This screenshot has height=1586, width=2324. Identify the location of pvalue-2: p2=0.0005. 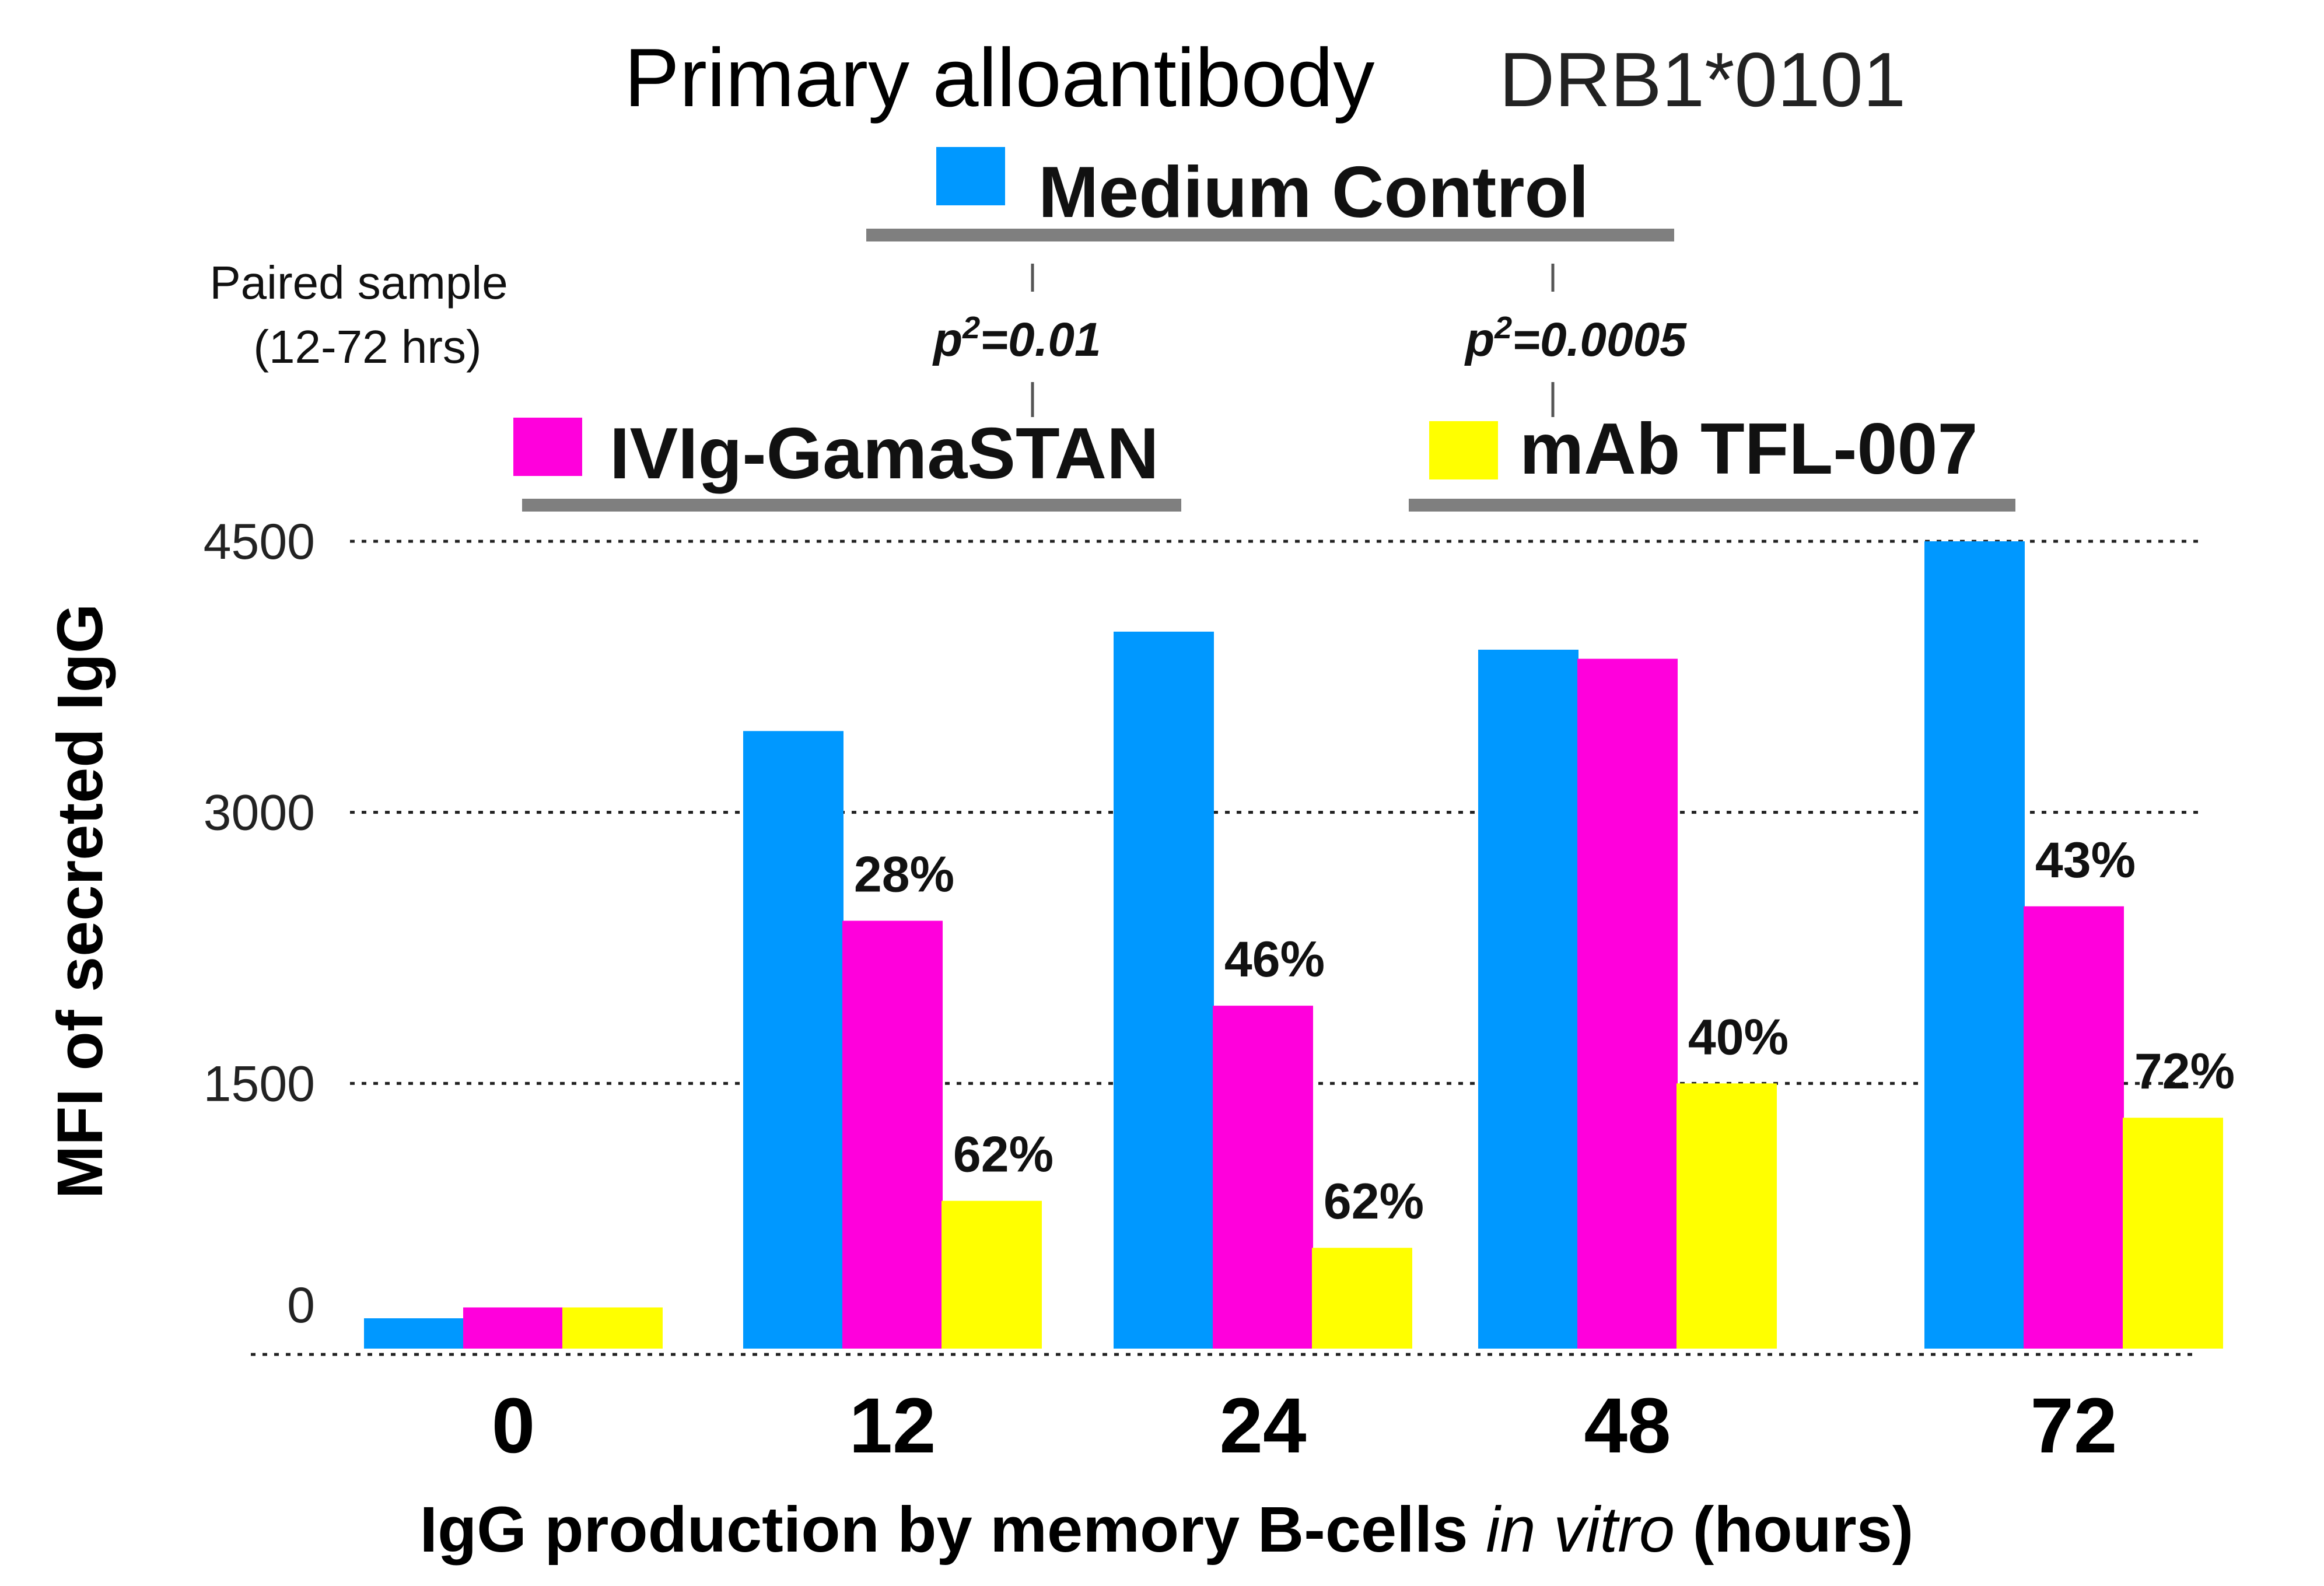
(1575, 338).